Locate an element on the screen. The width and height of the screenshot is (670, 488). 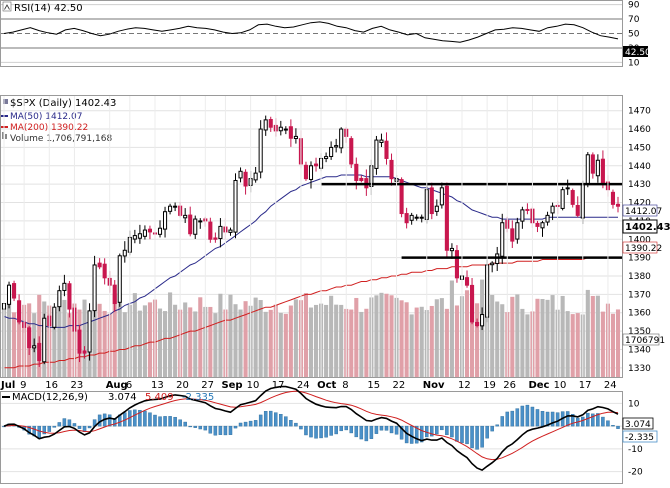
ma200-tag: 1390.22 is located at coordinates (643, 249).